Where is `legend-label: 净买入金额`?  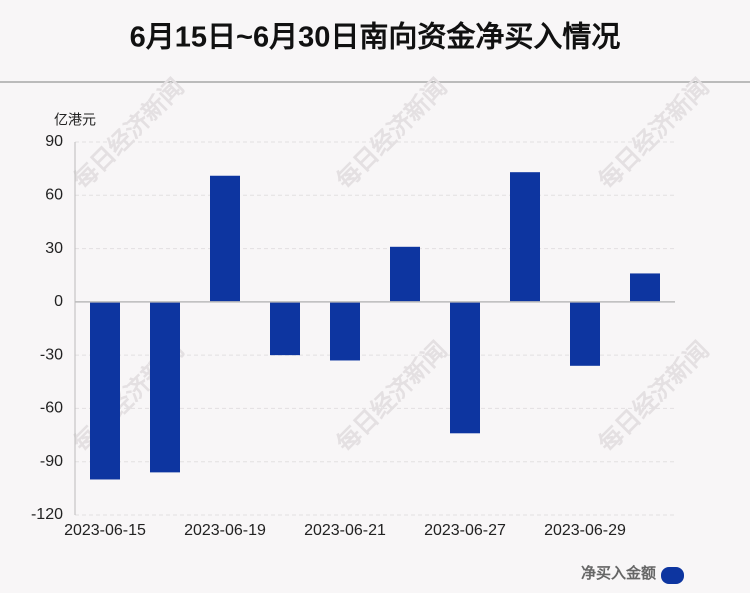 legend-label: 净买入金额 is located at coordinates (618, 573).